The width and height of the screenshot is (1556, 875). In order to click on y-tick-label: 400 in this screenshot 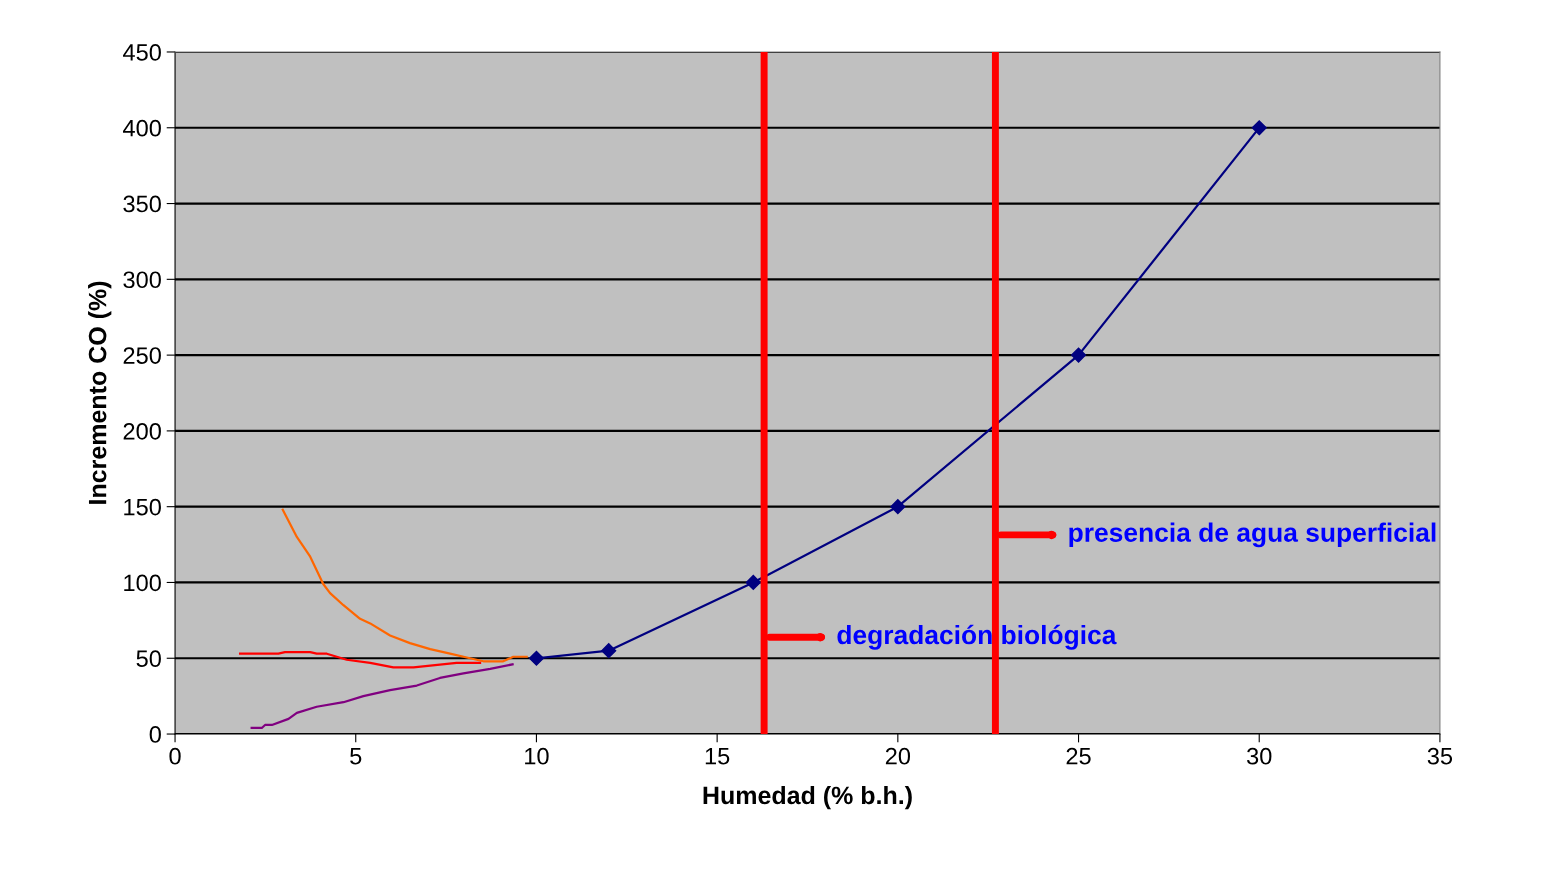, I will do `click(142, 128)`.